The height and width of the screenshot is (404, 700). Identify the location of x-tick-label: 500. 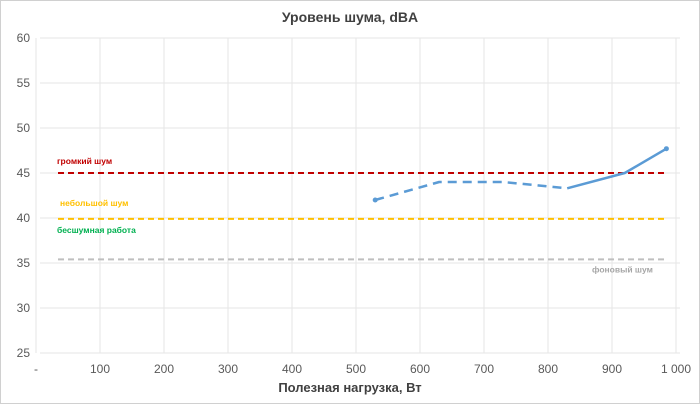
(356, 369).